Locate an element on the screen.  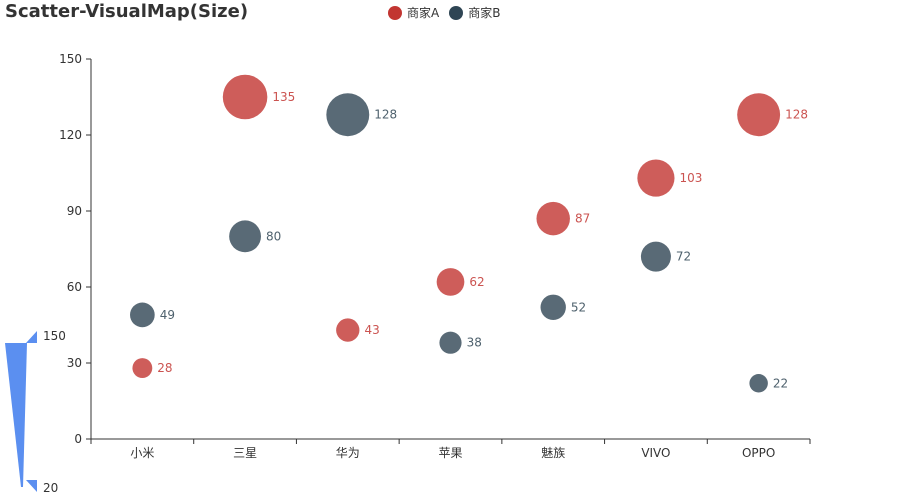
legend-marker-series-b is located at coordinates (456, 12).